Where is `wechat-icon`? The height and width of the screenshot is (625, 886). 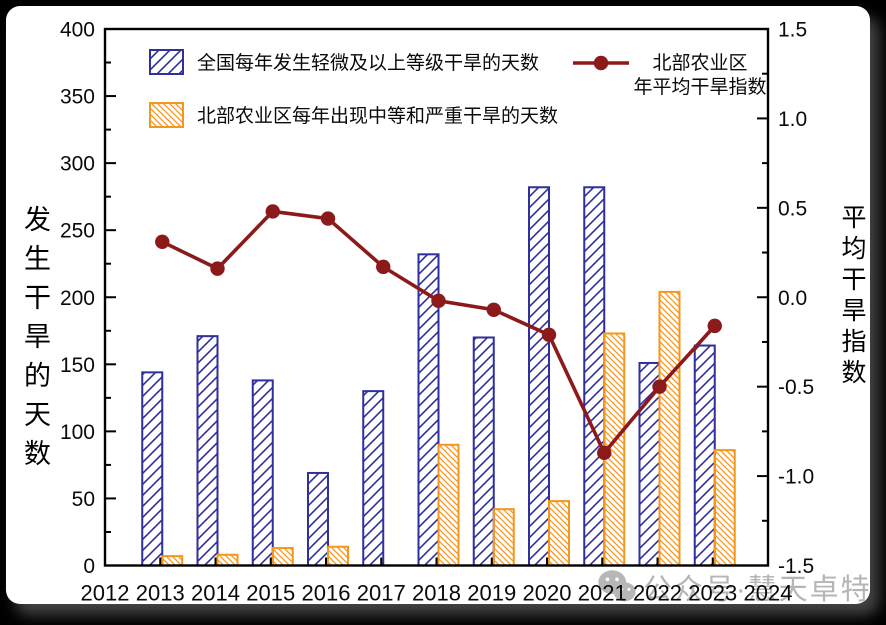 wechat-icon is located at coordinates (617, 586).